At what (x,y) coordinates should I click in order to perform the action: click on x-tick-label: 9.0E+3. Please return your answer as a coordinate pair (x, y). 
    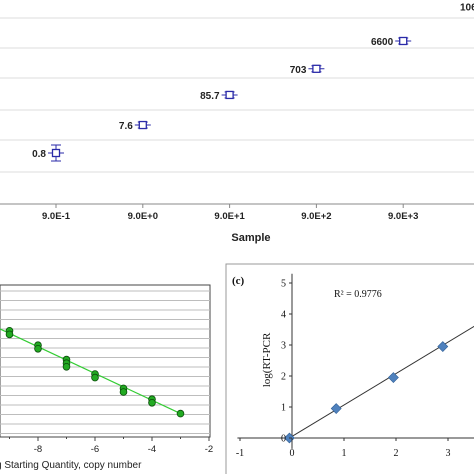
    Looking at the image, I should click on (403, 216).